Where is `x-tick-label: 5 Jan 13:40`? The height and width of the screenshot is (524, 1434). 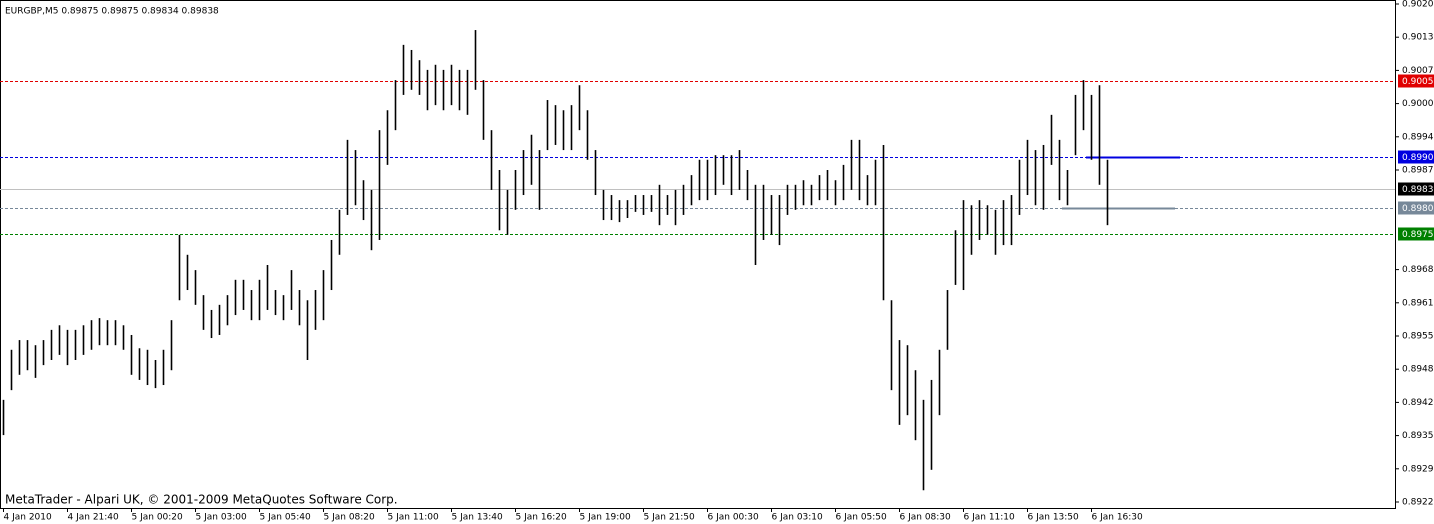
x-tick-label: 5 Jan 13:40 is located at coordinates (478, 518).